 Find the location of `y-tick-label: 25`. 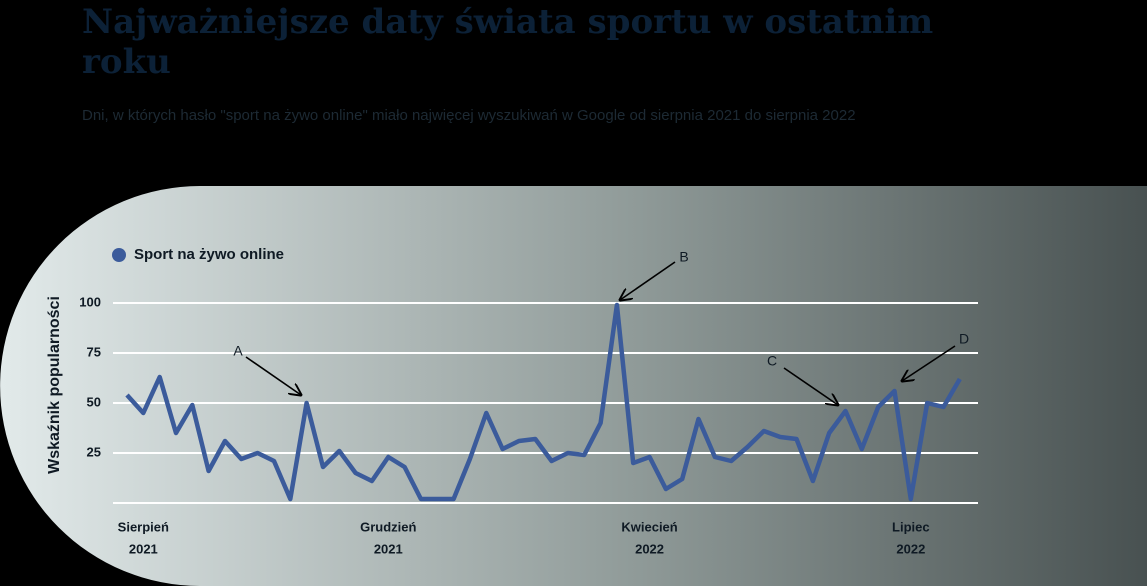

y-tick-label: 25 is located at coordinates (94, 451).